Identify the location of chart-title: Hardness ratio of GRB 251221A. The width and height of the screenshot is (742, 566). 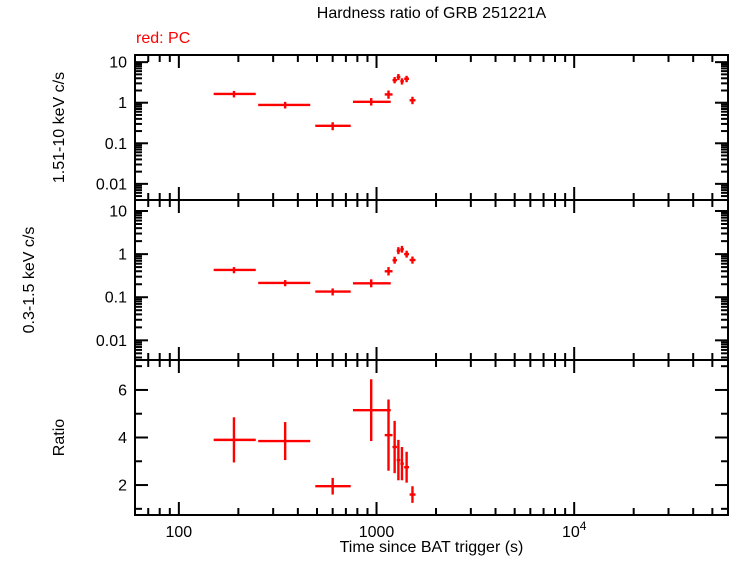
(431, 13).